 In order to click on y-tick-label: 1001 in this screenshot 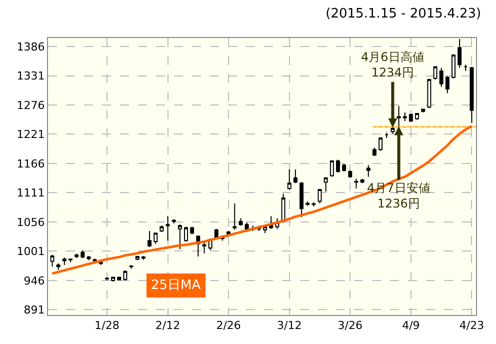, I will do `click(30, 251)`.